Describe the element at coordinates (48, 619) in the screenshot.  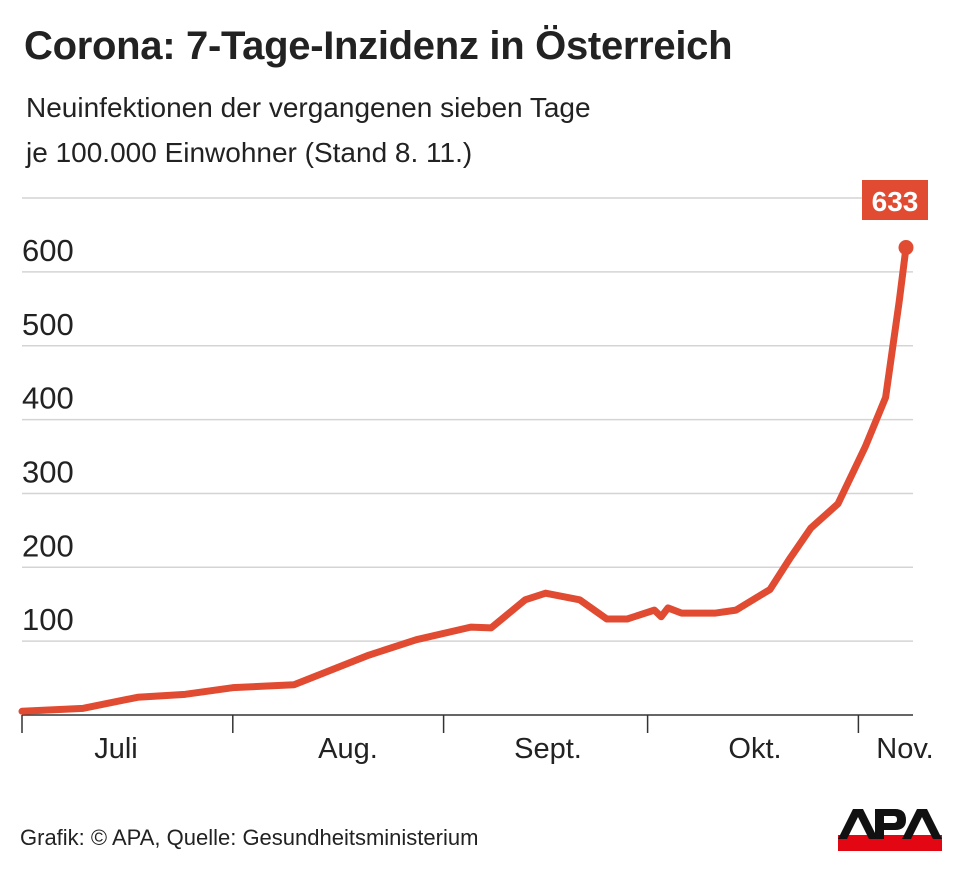
I see `y-tick-label: 100` at that location.